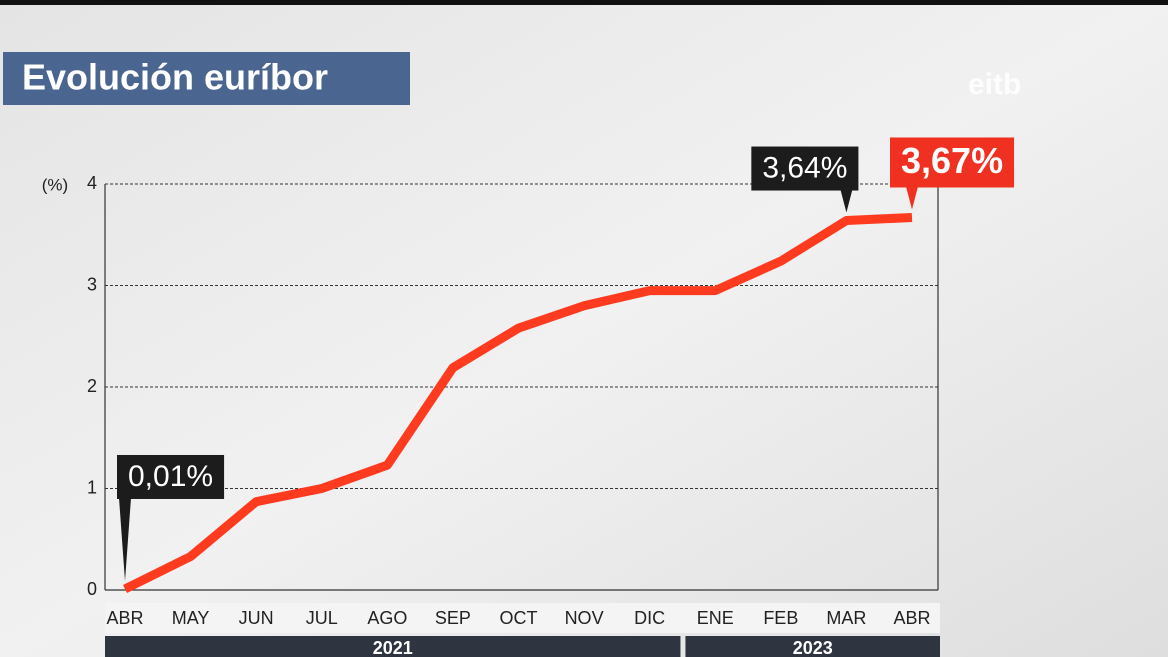  What do you see at coordinates (994, 84) in the screenshot?
I see `logo: eitb` at bounding box center [994, 84].